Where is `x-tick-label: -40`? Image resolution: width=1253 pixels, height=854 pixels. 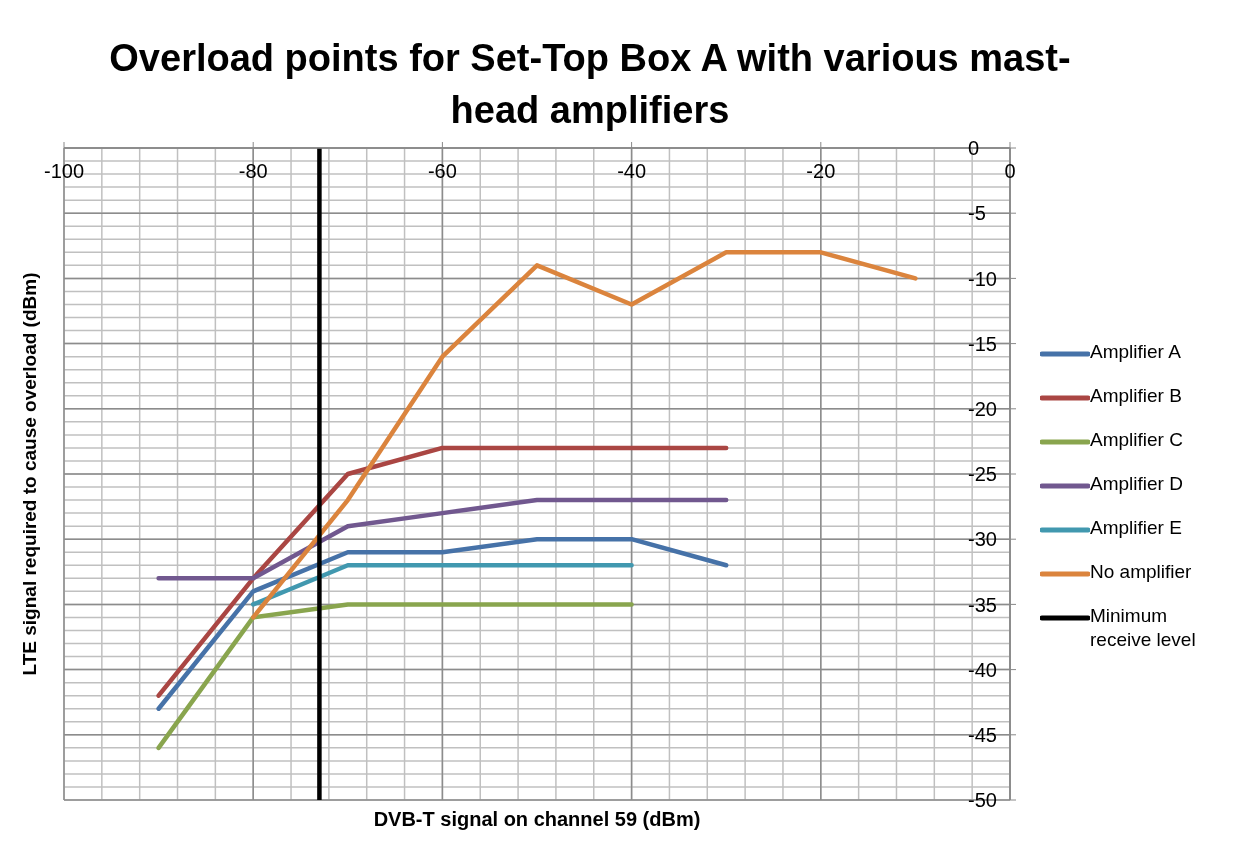 x-tick-label: -40 is located at coordinates (632, 171).